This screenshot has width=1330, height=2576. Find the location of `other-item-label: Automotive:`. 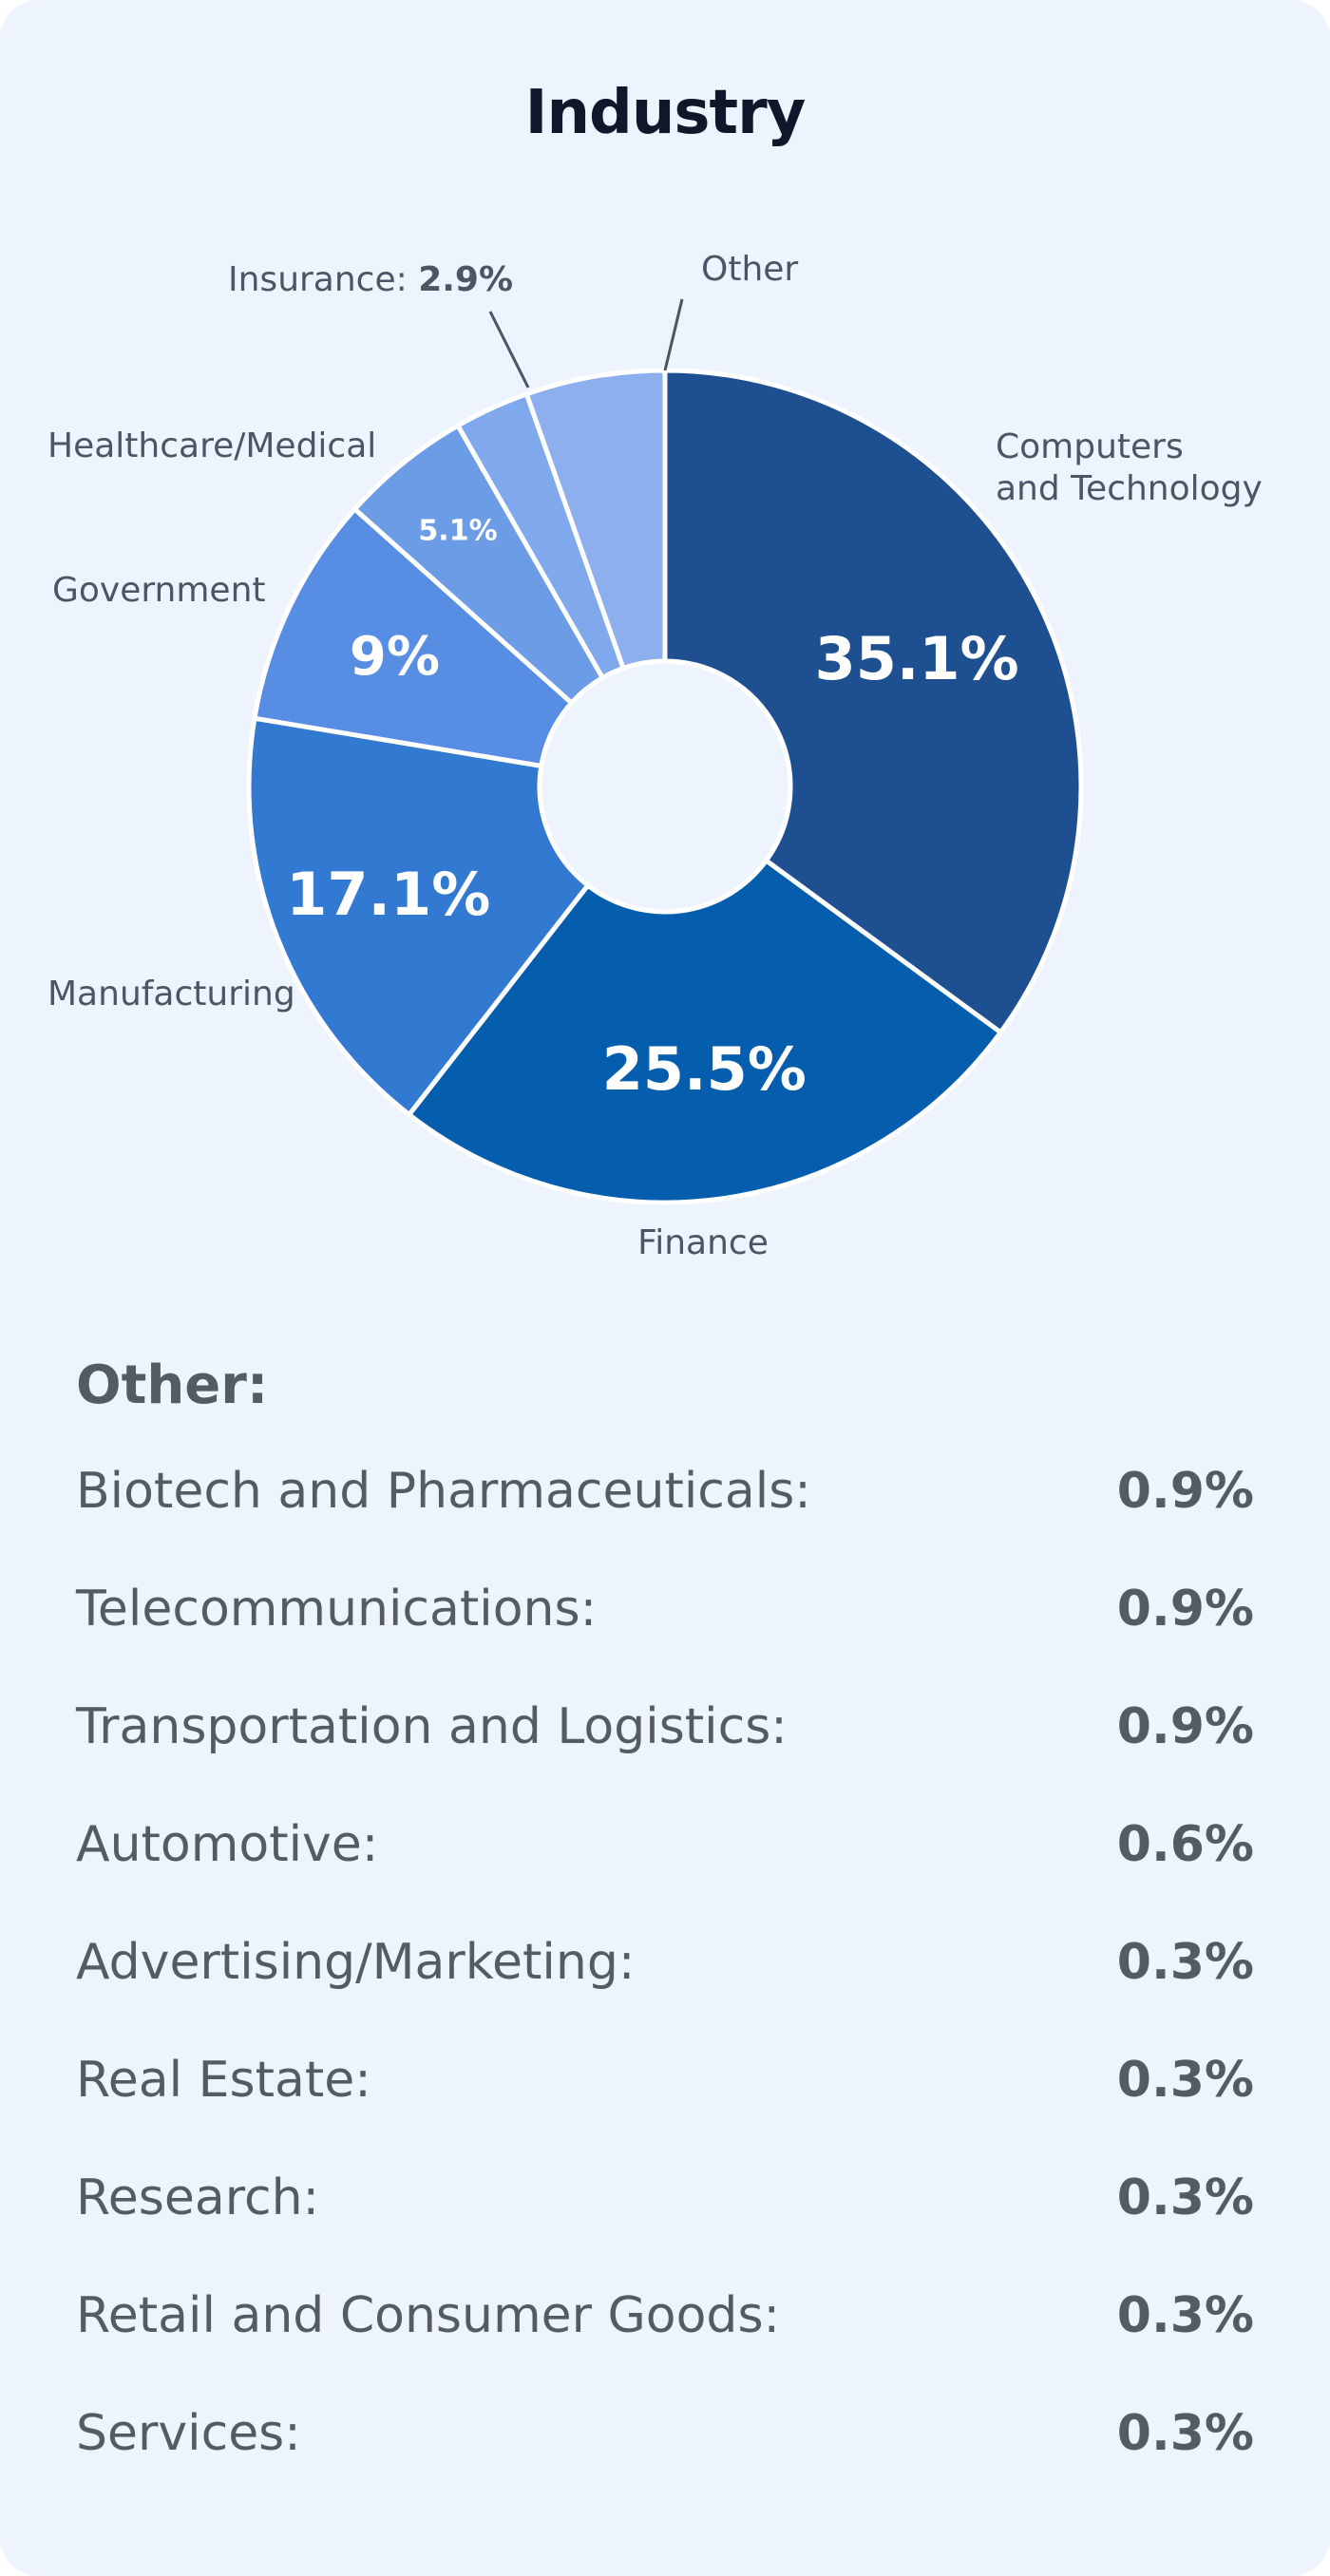

other-item-label: Automotive: is located at coordinates (227, 1844).